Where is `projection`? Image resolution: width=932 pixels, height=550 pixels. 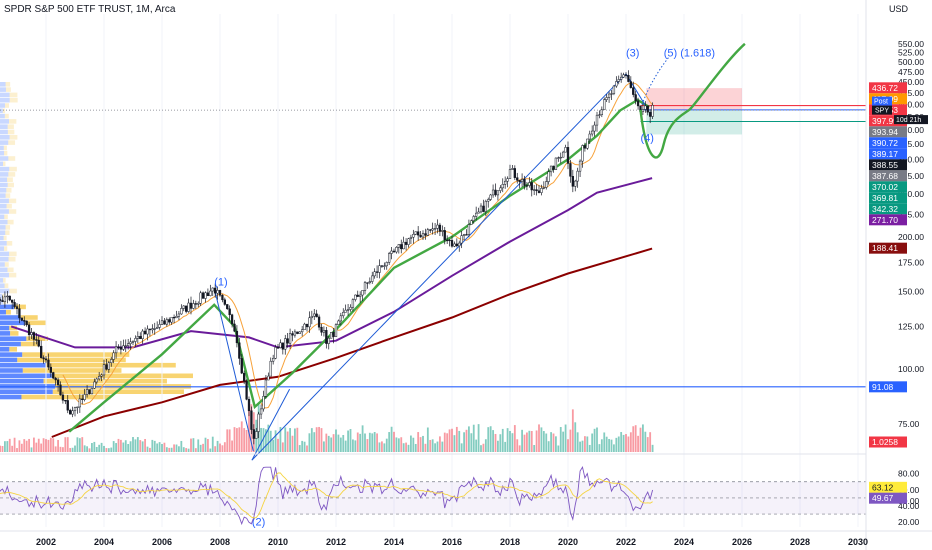
projection is located at coordinates (692, 100).